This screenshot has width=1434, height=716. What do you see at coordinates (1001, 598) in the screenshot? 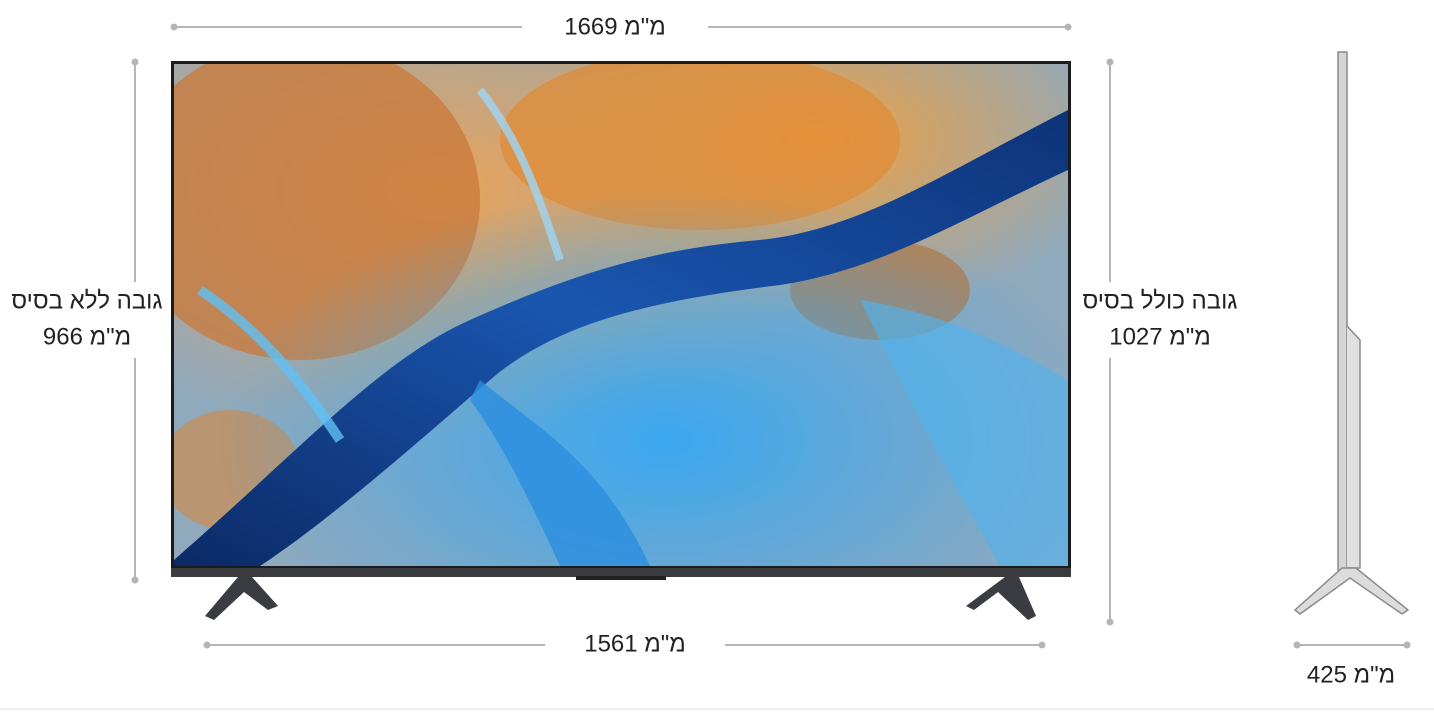
I see `right-foot` at bounding box center [1001, 598].